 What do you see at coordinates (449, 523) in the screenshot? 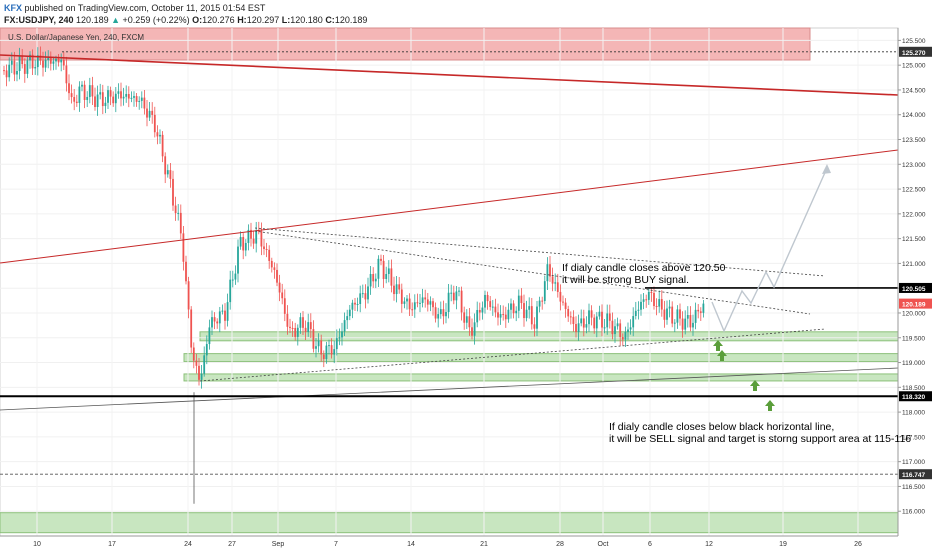
I see `target-support-zone` at bounding box center [449, 523].